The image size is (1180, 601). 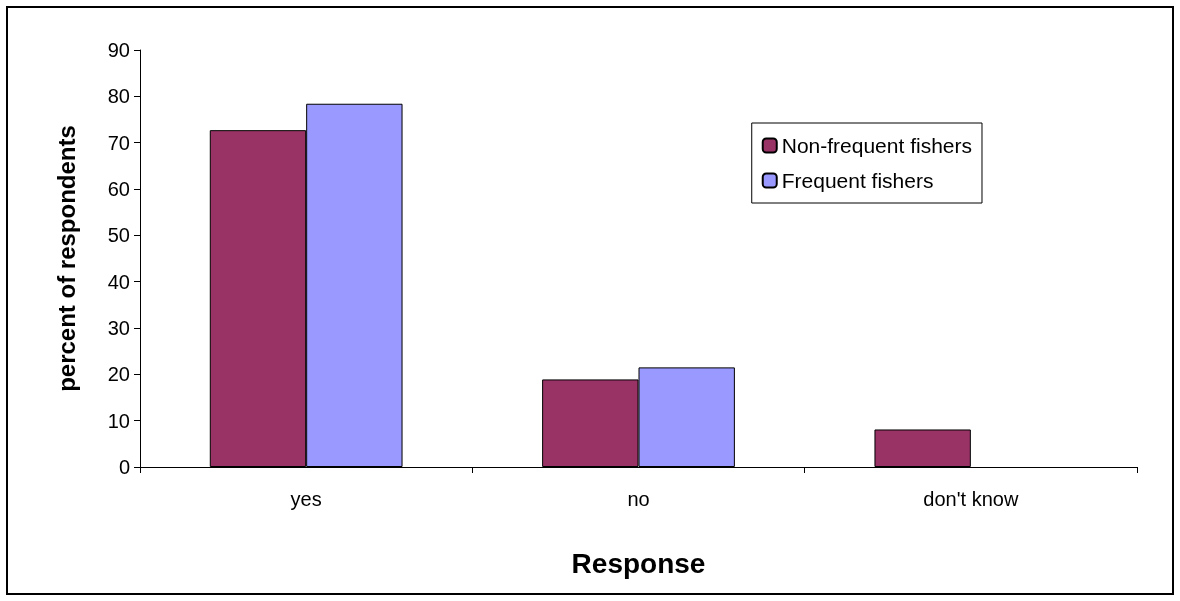 I want to click on x-axis-title: Response, so click(x=638, y=563).